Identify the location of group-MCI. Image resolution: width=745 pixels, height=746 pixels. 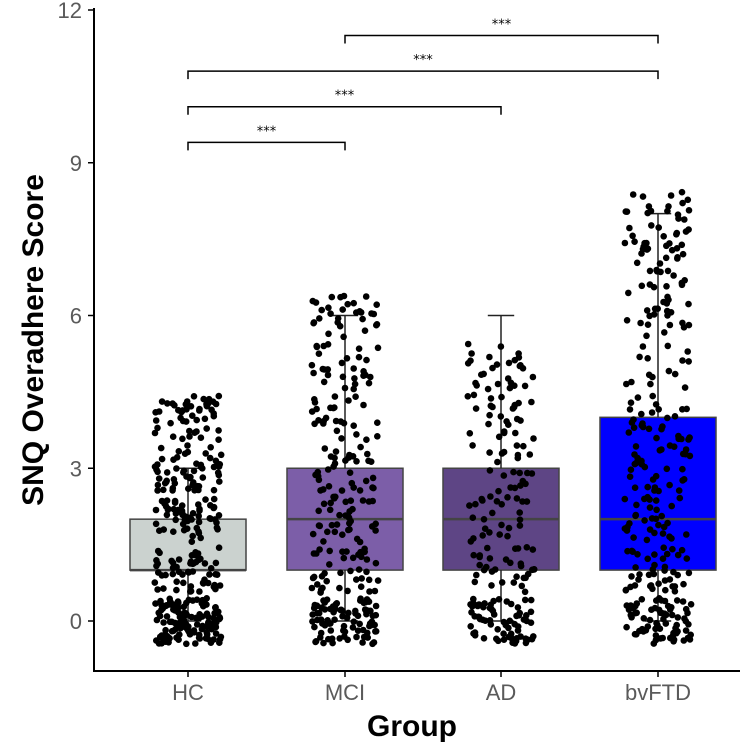
(345, 470).